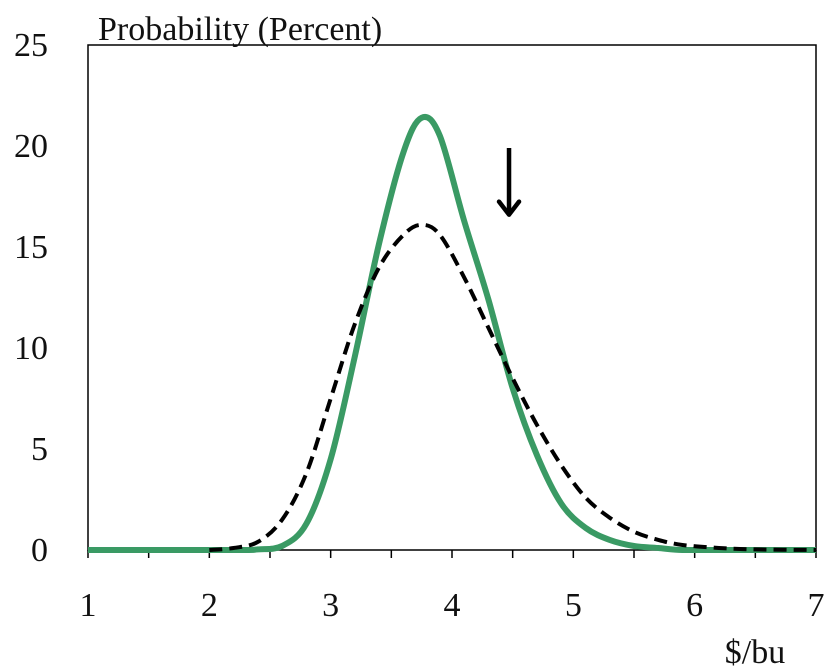  Describe the element at coordinates (509, 208) in the screenshot. I see `arrow-head` at that location.